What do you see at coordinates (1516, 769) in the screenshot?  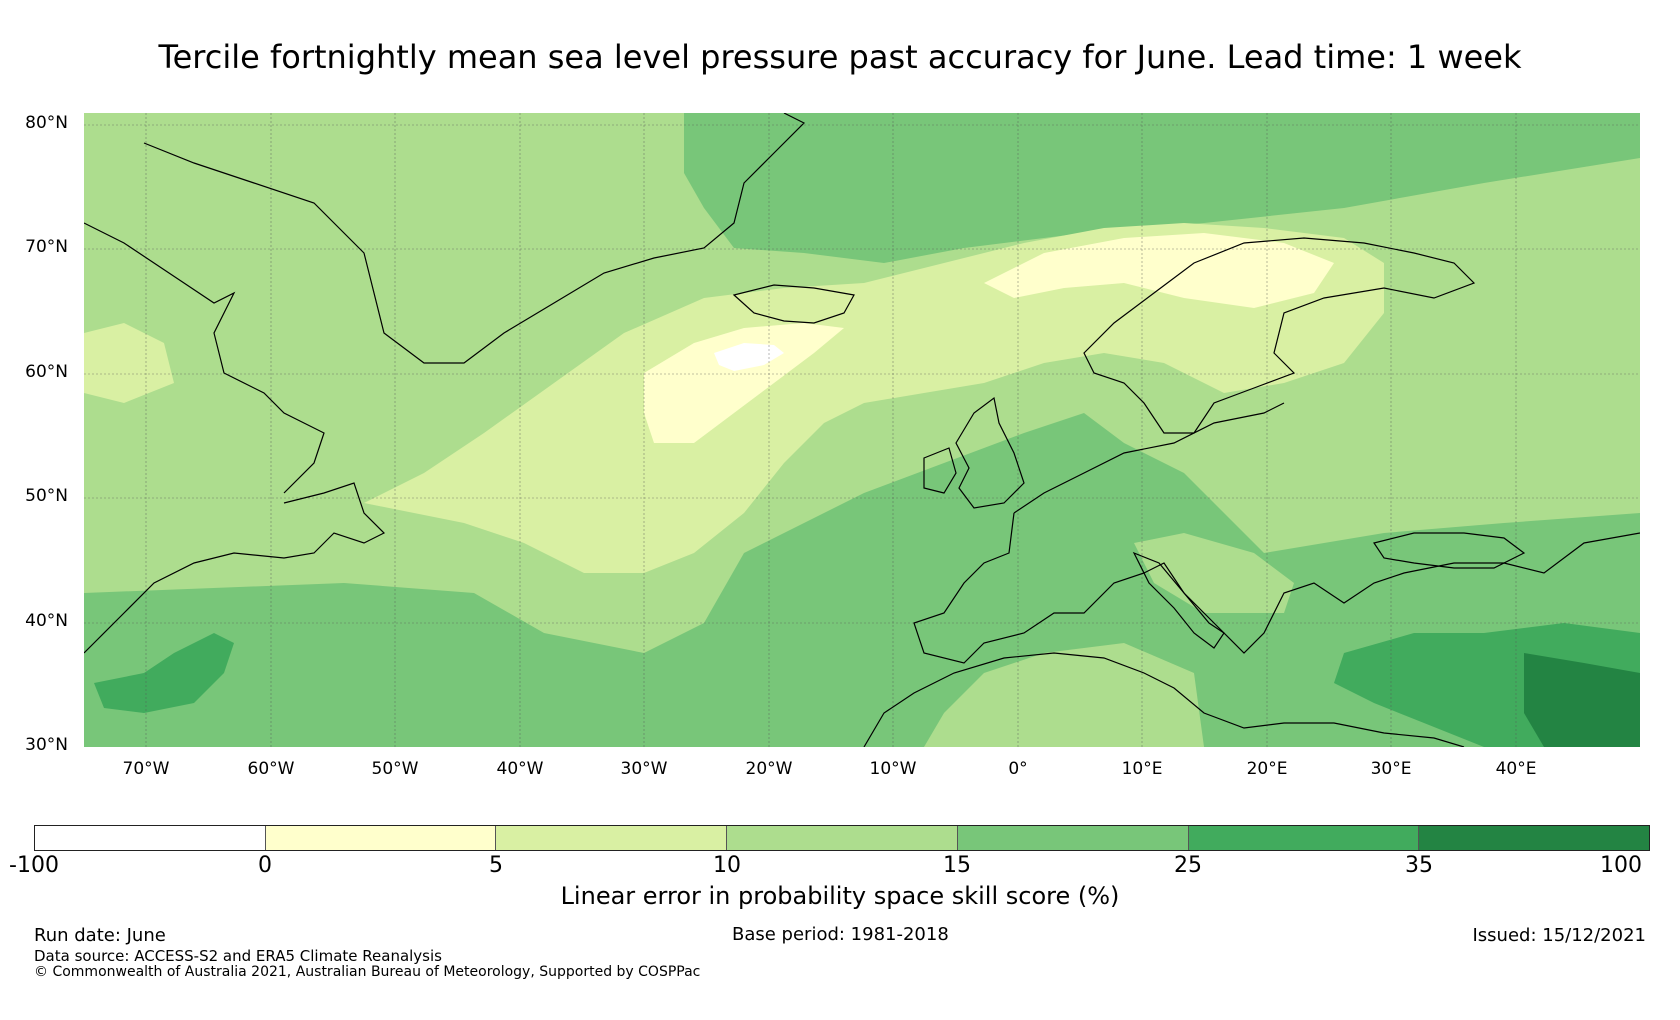 I see `lon-label-40e: 40°E` at bounding box center [1516, 769].